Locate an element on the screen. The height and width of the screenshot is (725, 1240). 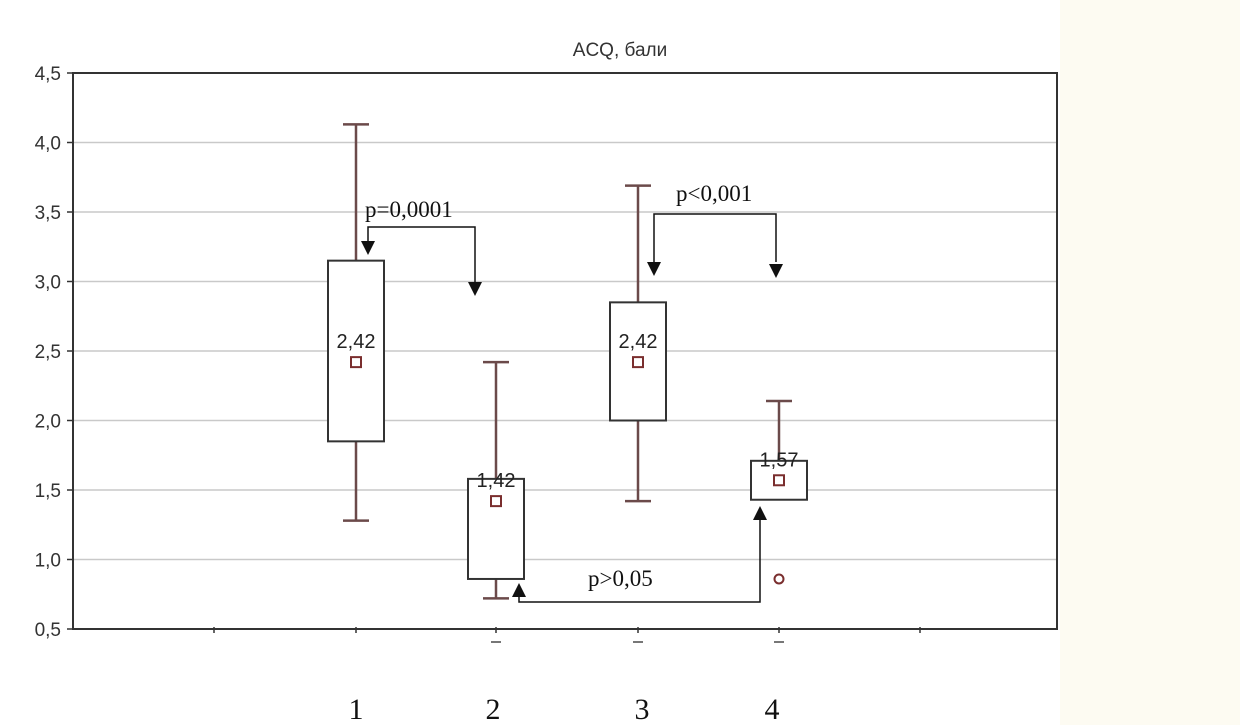
y-tick-label: 4,5 is located at coordinates (48, 74).